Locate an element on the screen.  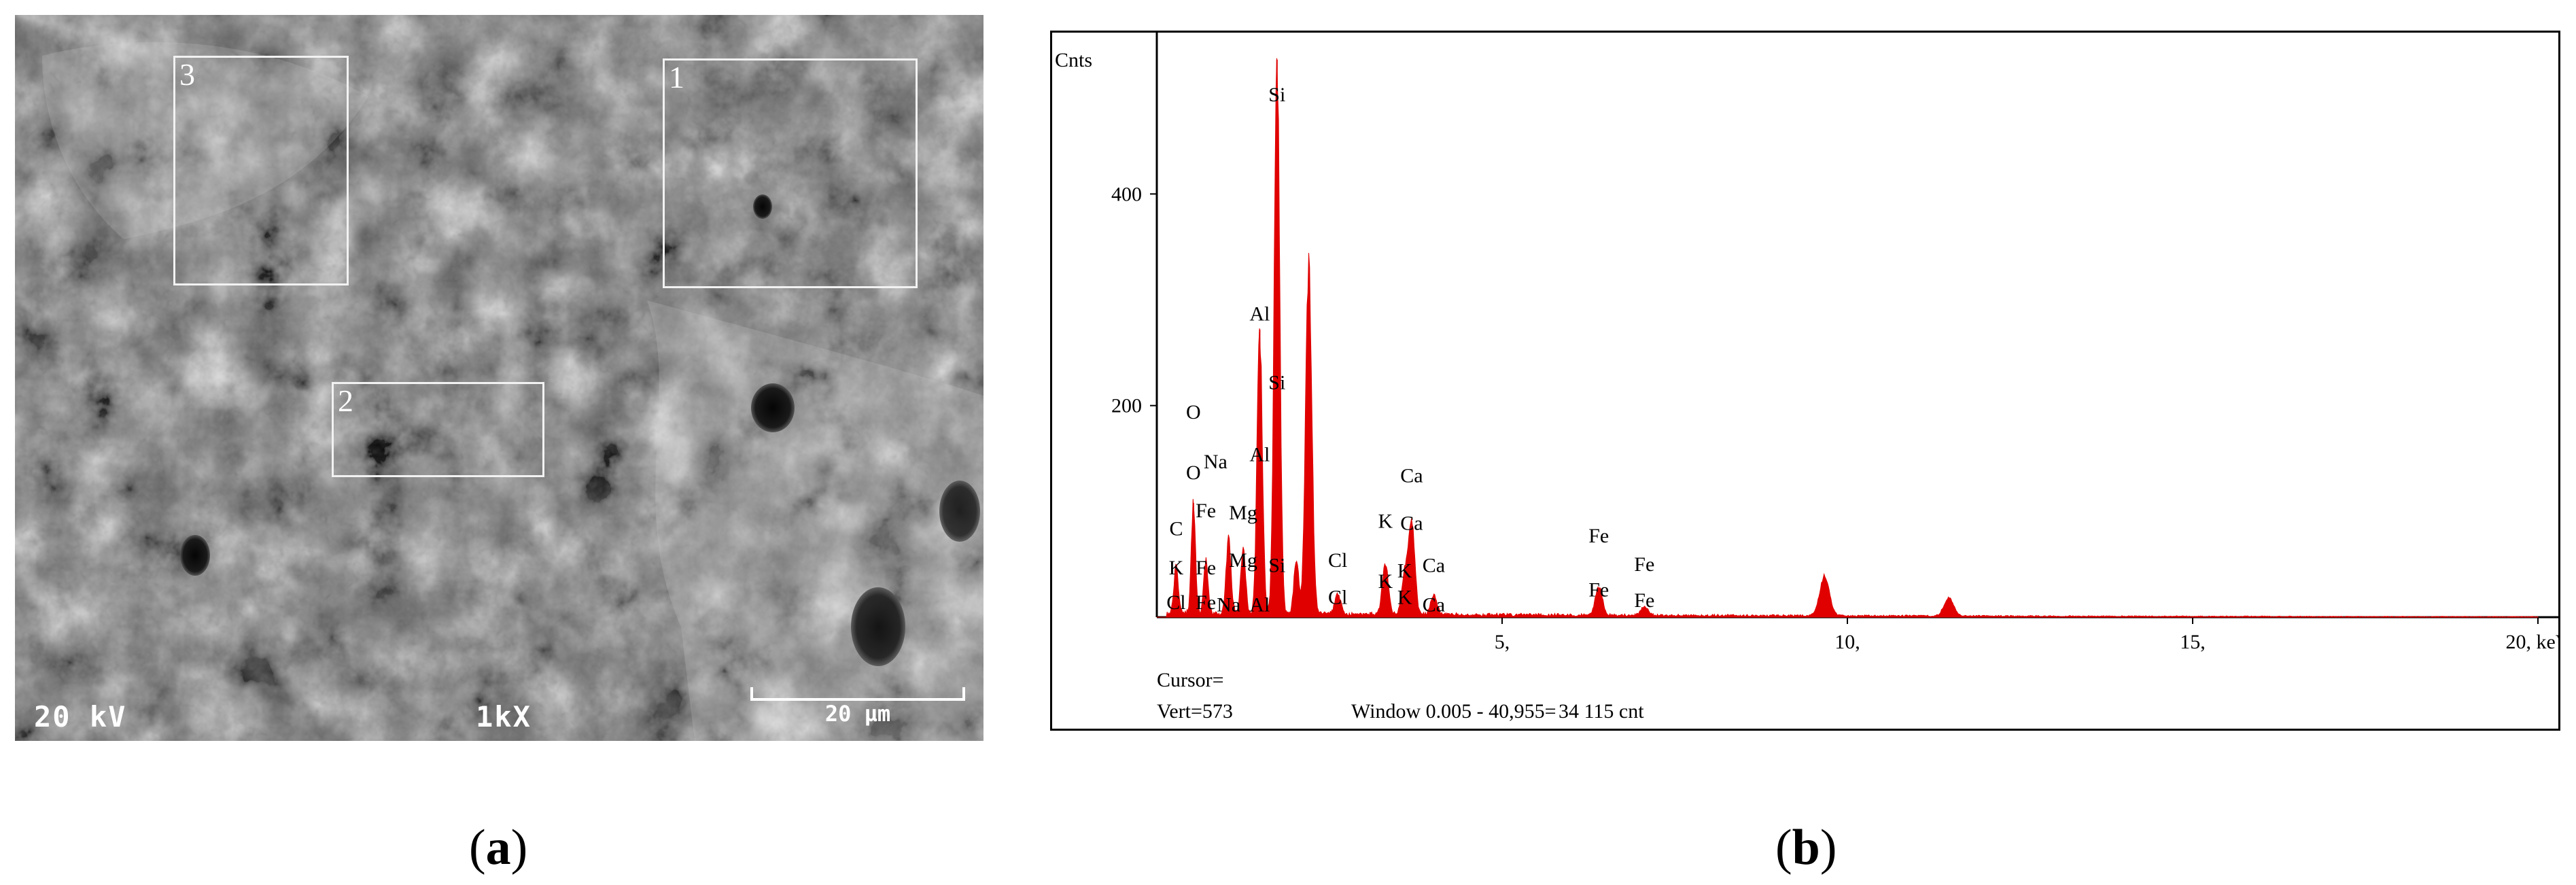
panel-label-a: (a) is located at coordinates (498, 847).